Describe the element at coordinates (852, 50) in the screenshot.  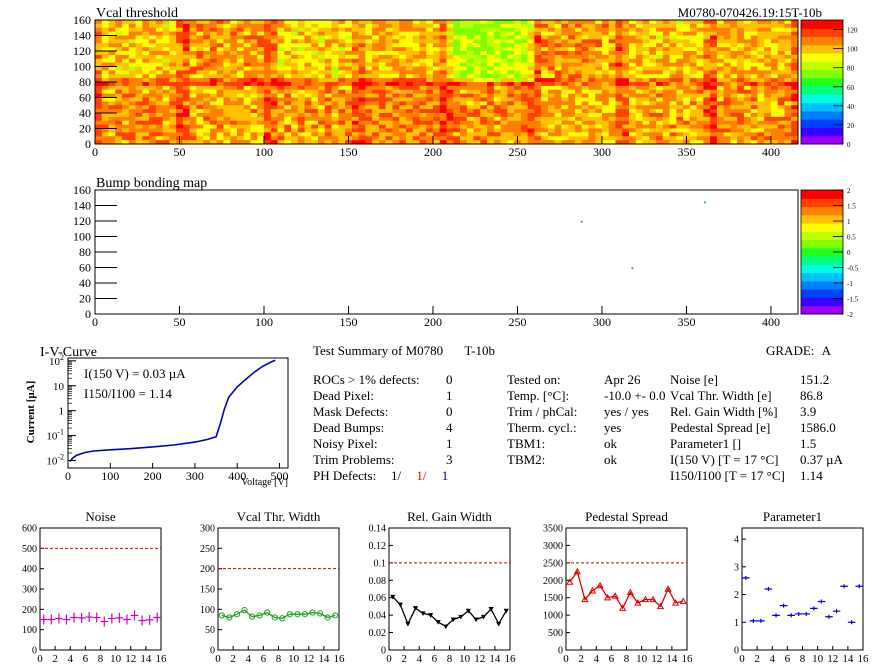
I see `vcal-palette-label: 100` at that location.